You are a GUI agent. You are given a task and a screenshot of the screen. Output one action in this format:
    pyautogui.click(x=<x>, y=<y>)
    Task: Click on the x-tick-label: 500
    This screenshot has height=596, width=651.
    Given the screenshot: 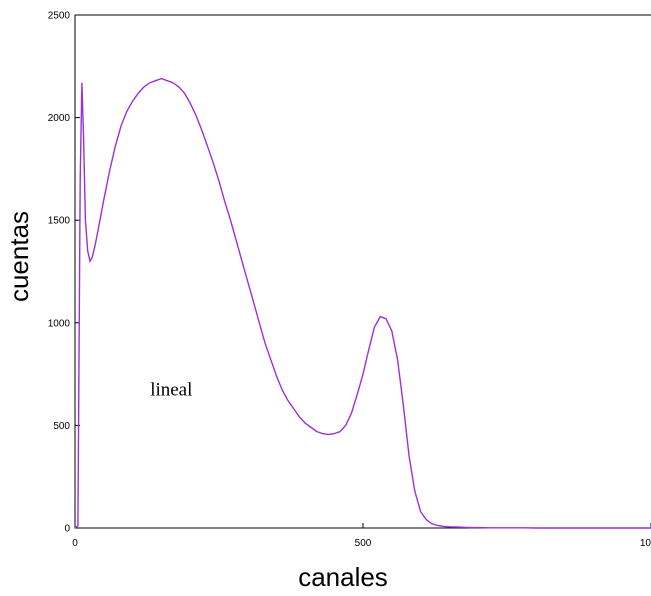 What is the action you would take?
    pyautogui.click(x=363, y=543)
    